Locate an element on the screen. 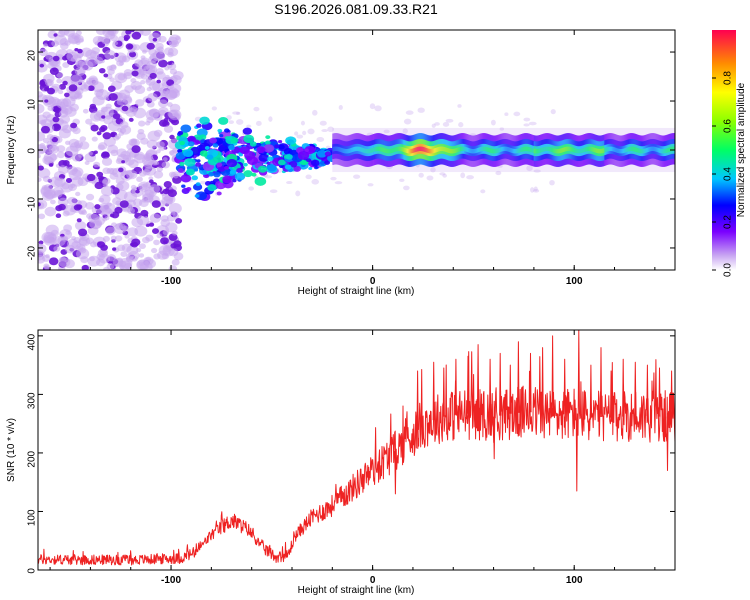  colorbar-tick-label: 0.0 is located at coordinates (728, 270).